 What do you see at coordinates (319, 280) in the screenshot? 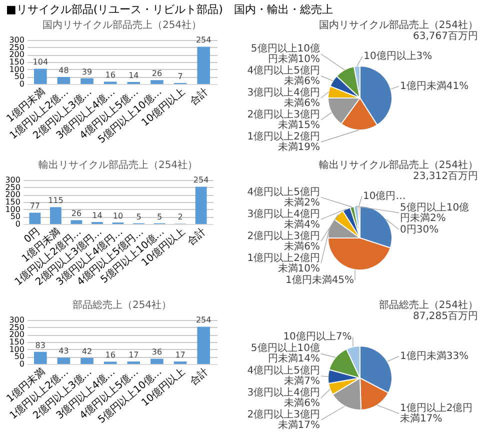
I see `slice-label: 1億円未満45%` at bounding box center [319, 280].